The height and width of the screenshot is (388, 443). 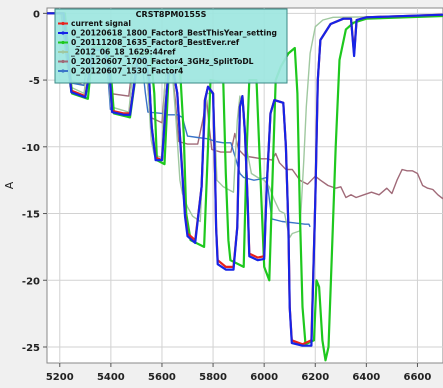 What do you see at coordinates (60, 377) in the screenshot?
I see `x-tick-label: 5200` at bounding box center [60, 377].